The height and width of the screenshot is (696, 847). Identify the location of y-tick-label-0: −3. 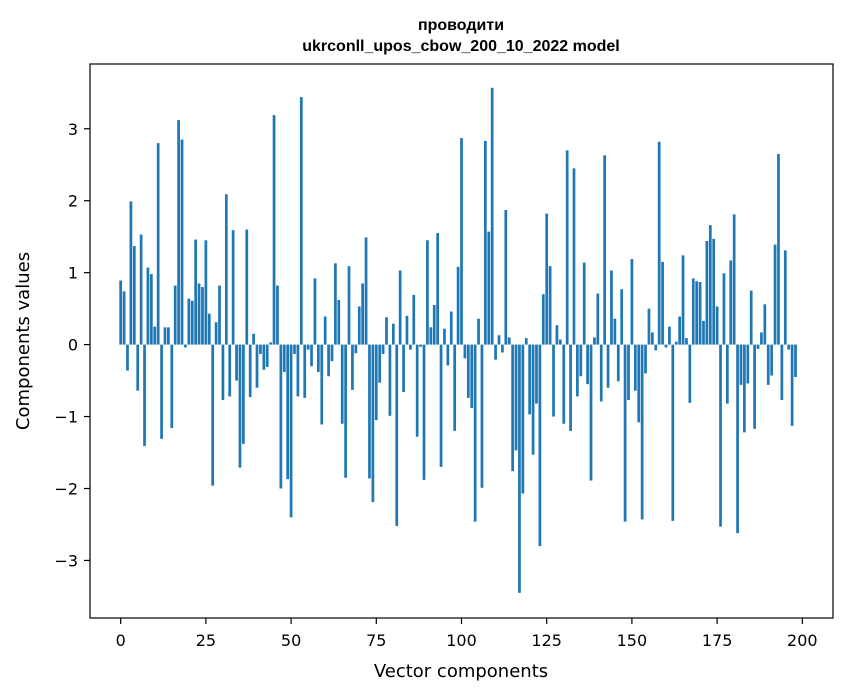
(66, 560).